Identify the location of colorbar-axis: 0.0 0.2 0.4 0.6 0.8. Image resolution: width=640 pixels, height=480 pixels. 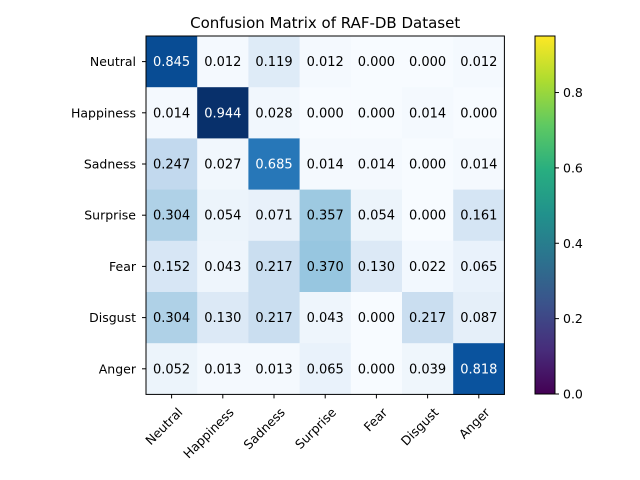
(569, 243).